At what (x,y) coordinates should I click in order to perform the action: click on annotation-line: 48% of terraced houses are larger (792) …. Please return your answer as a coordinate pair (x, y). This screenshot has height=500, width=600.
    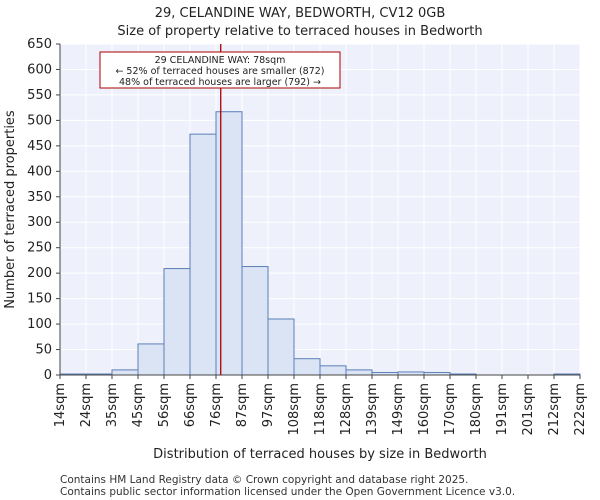
    Looking at the image, I should click on (220, 82).